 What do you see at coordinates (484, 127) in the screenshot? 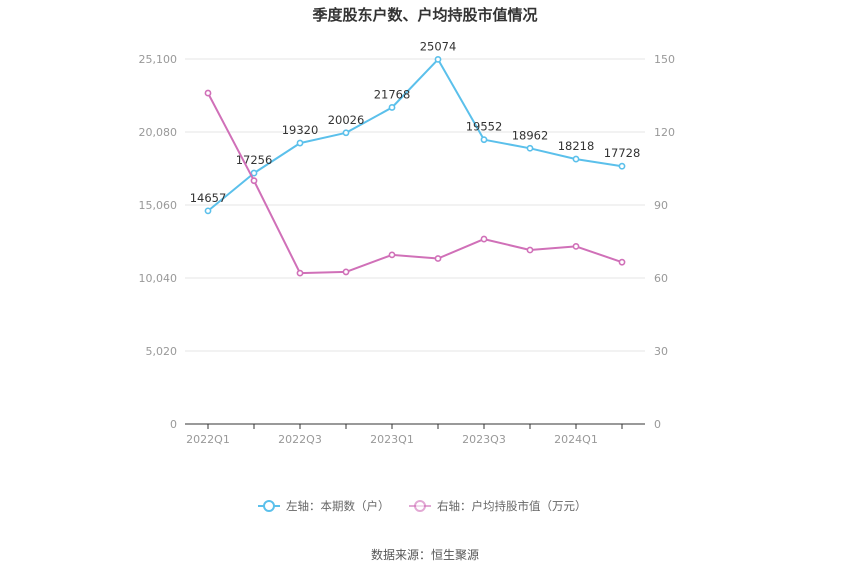
I see `data-label: 19552` at bounding box center [484, 127].